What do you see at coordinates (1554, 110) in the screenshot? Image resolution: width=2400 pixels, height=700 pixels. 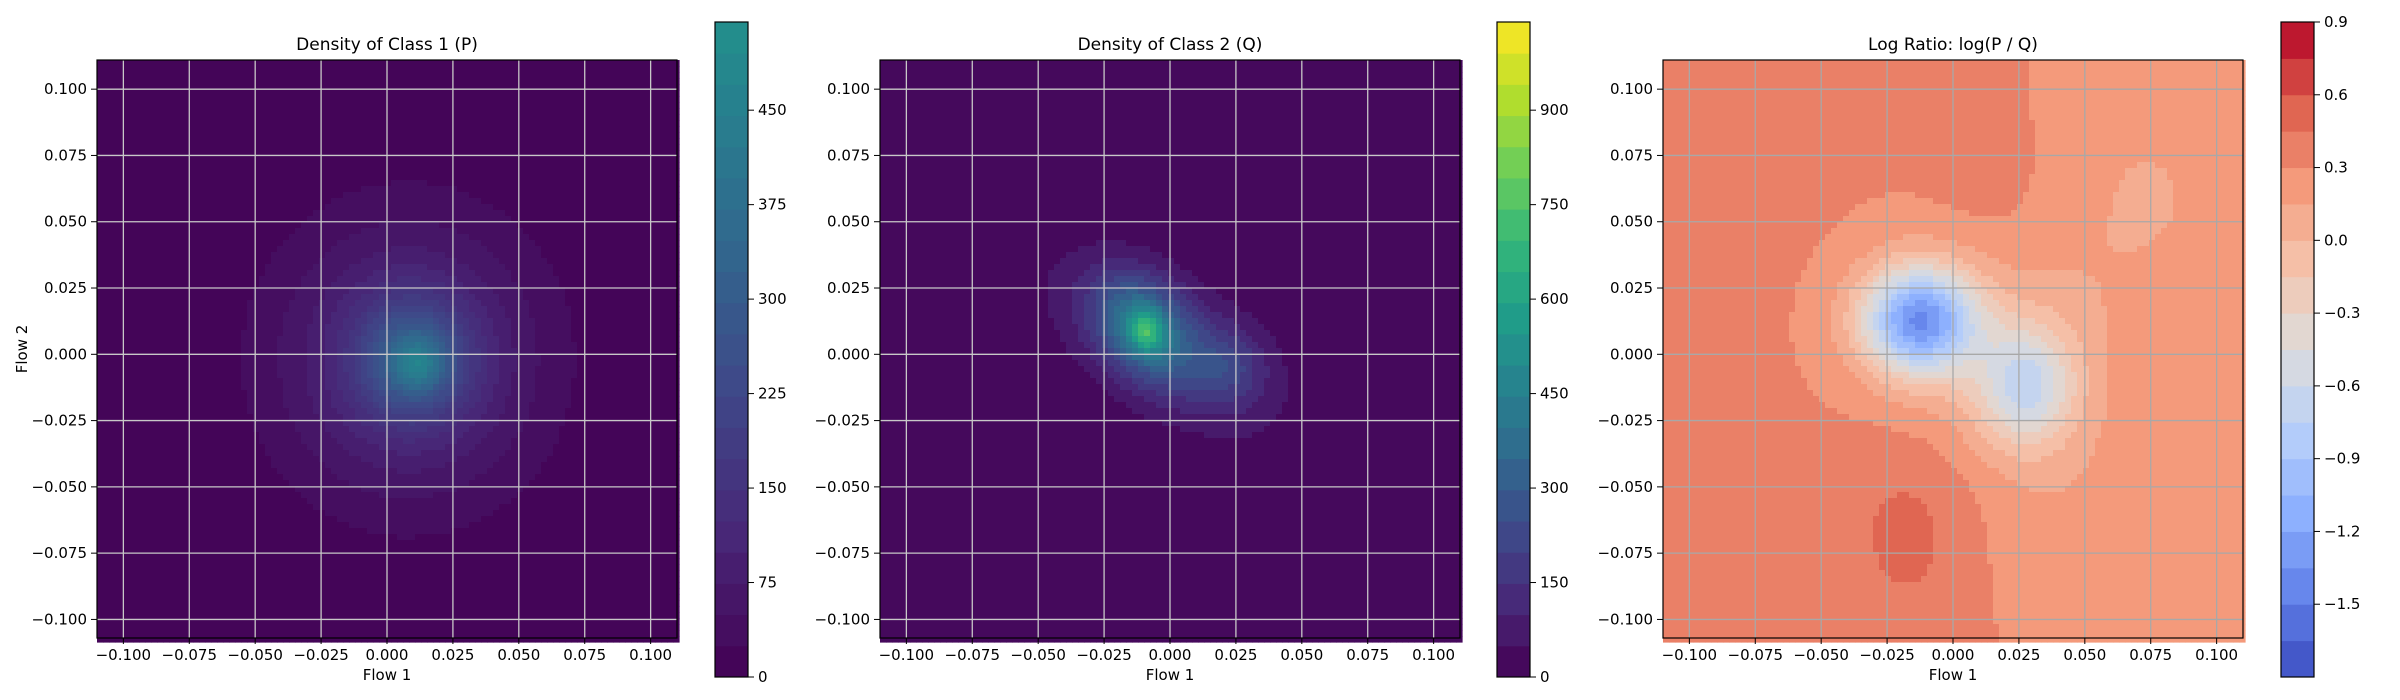 I see `colorbar-tick-label: 900` at bounding box center [1554, 110].